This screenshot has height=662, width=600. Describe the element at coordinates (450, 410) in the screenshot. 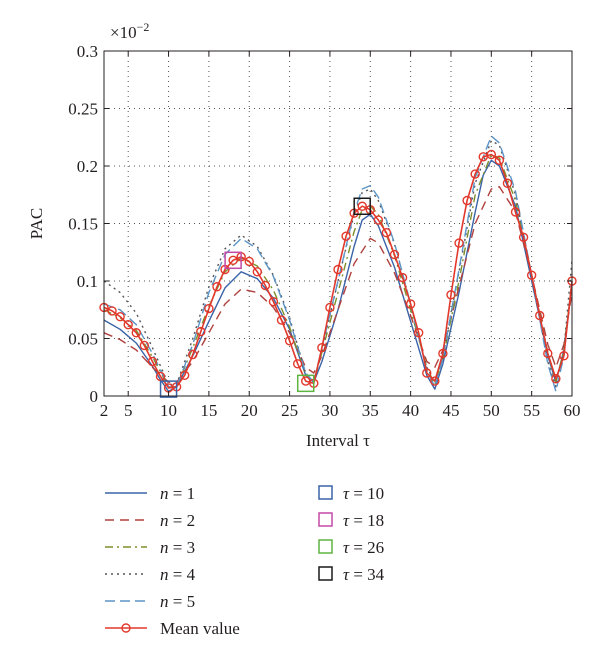

I see `x-tick-label: 45` at that location.